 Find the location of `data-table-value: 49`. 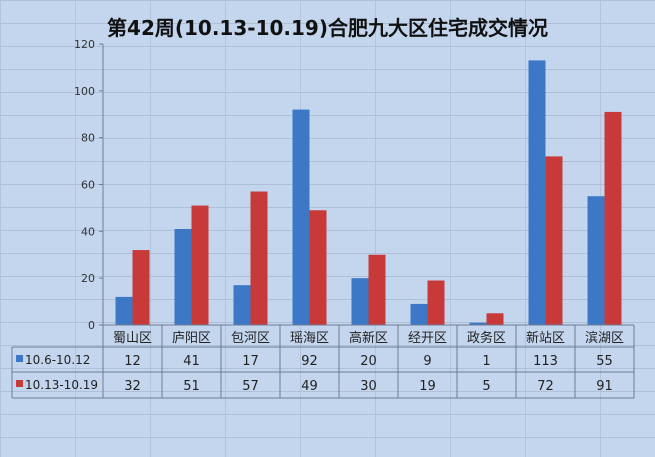

data-table-value: 49 is located at coordinates (309, 386).